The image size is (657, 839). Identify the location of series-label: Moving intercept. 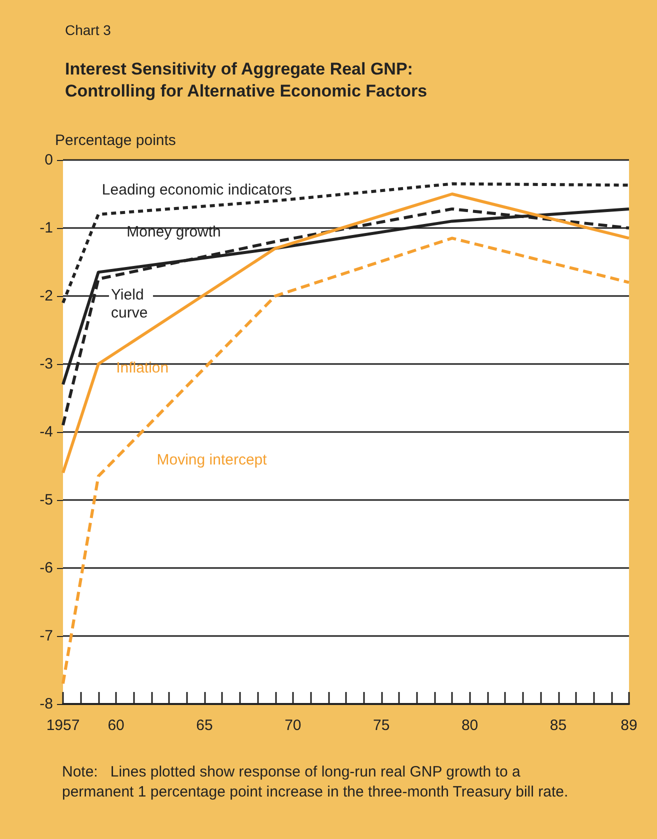
(212, 459).